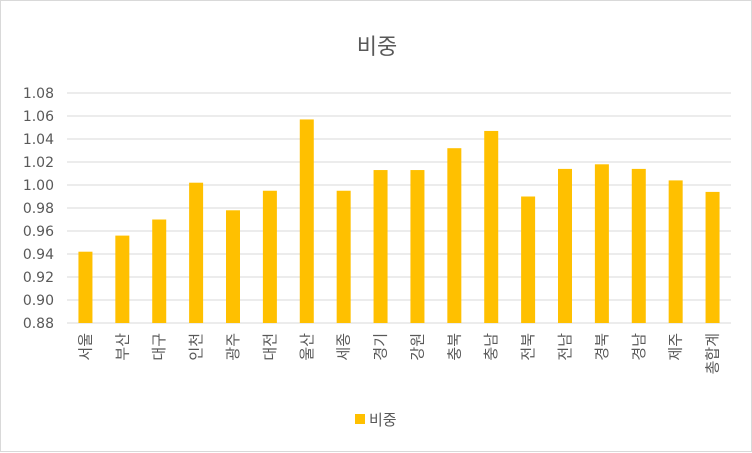 The width and height of the screenshot is (752, 453). I want to click on y-tick-label: 1.06, so click(38, 117).